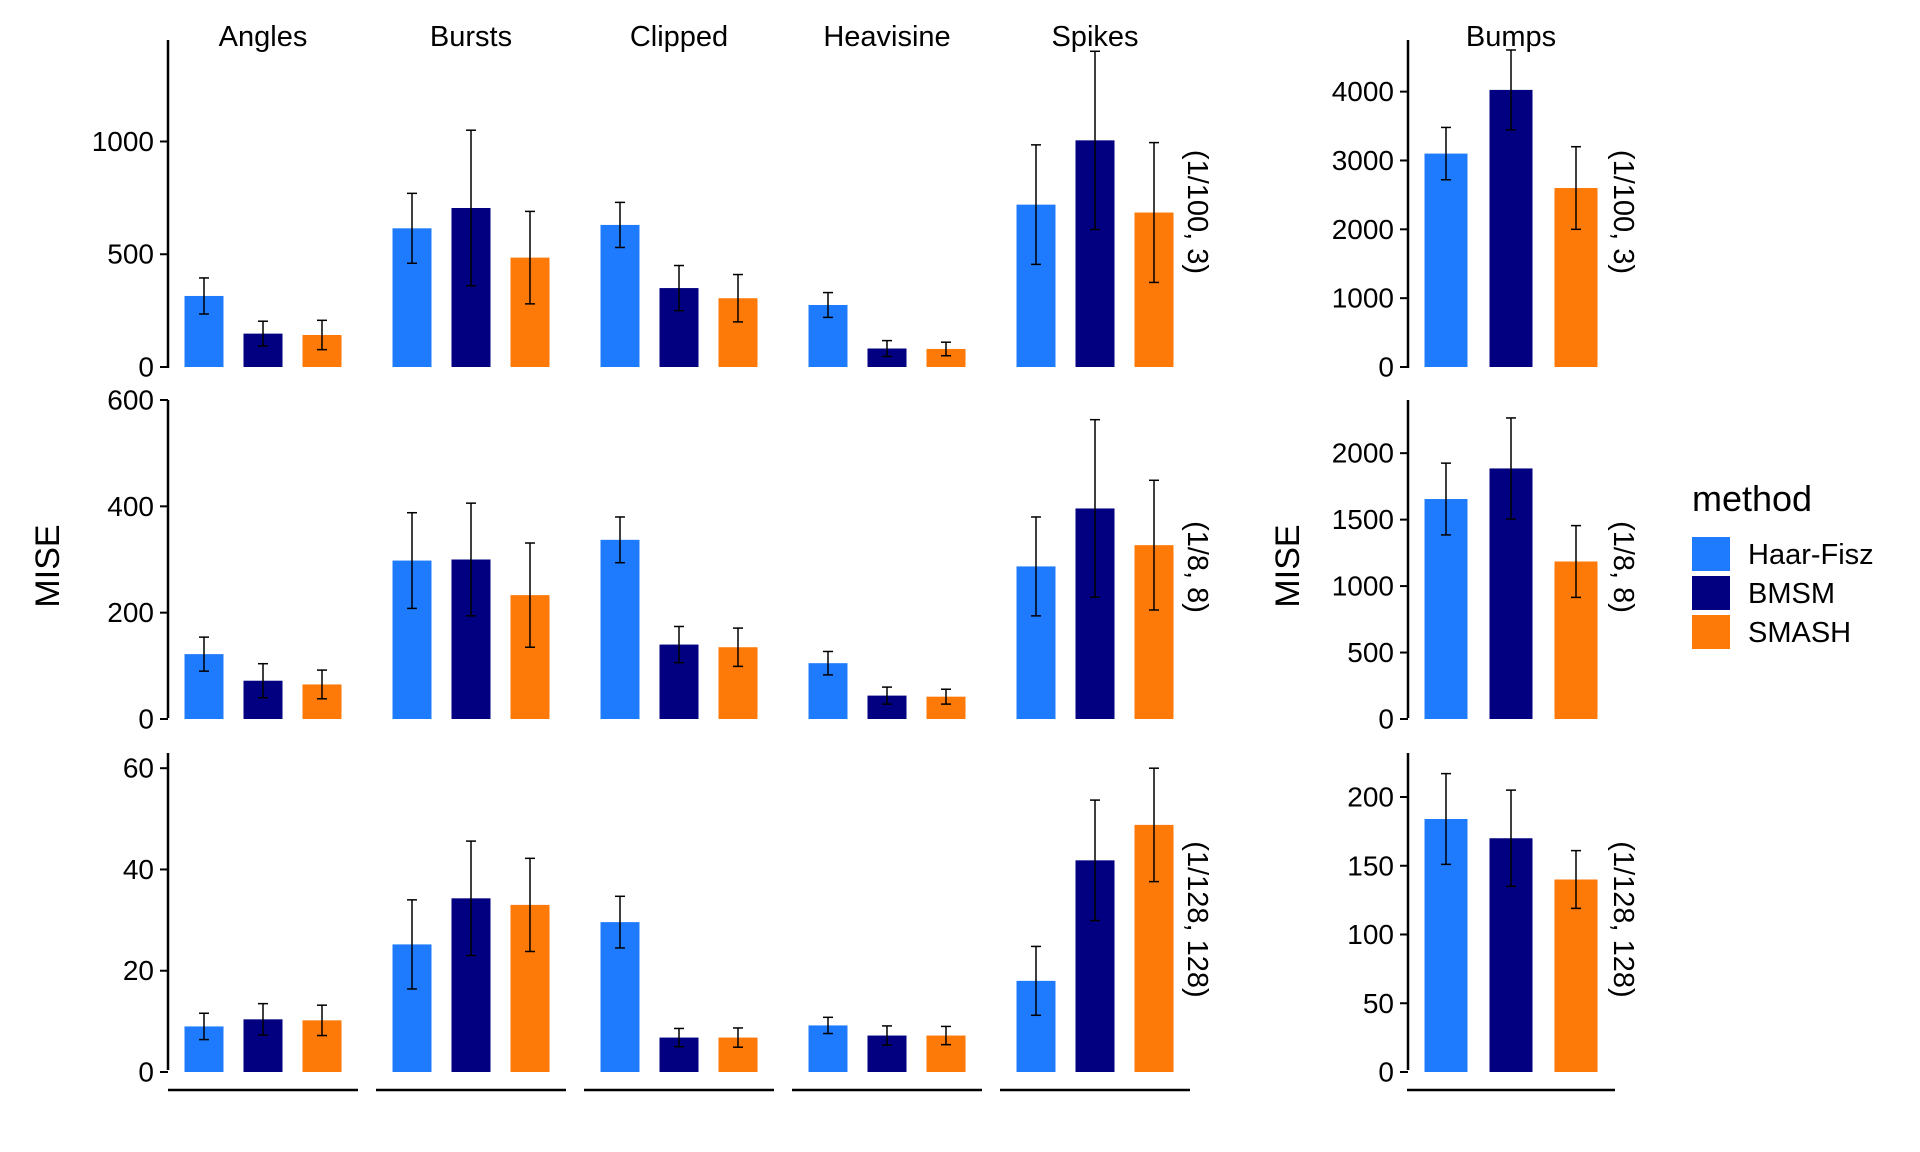 The image size is (1920, 1152). I want to click on y-tick-label: 100, so click(1370, 934).